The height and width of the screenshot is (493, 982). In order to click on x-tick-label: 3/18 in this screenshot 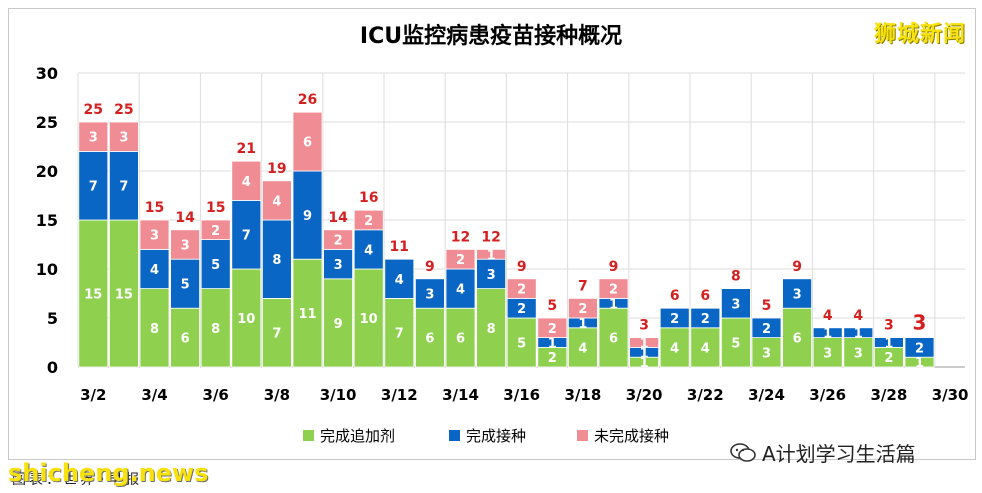, I will do `click(583, 395)`.